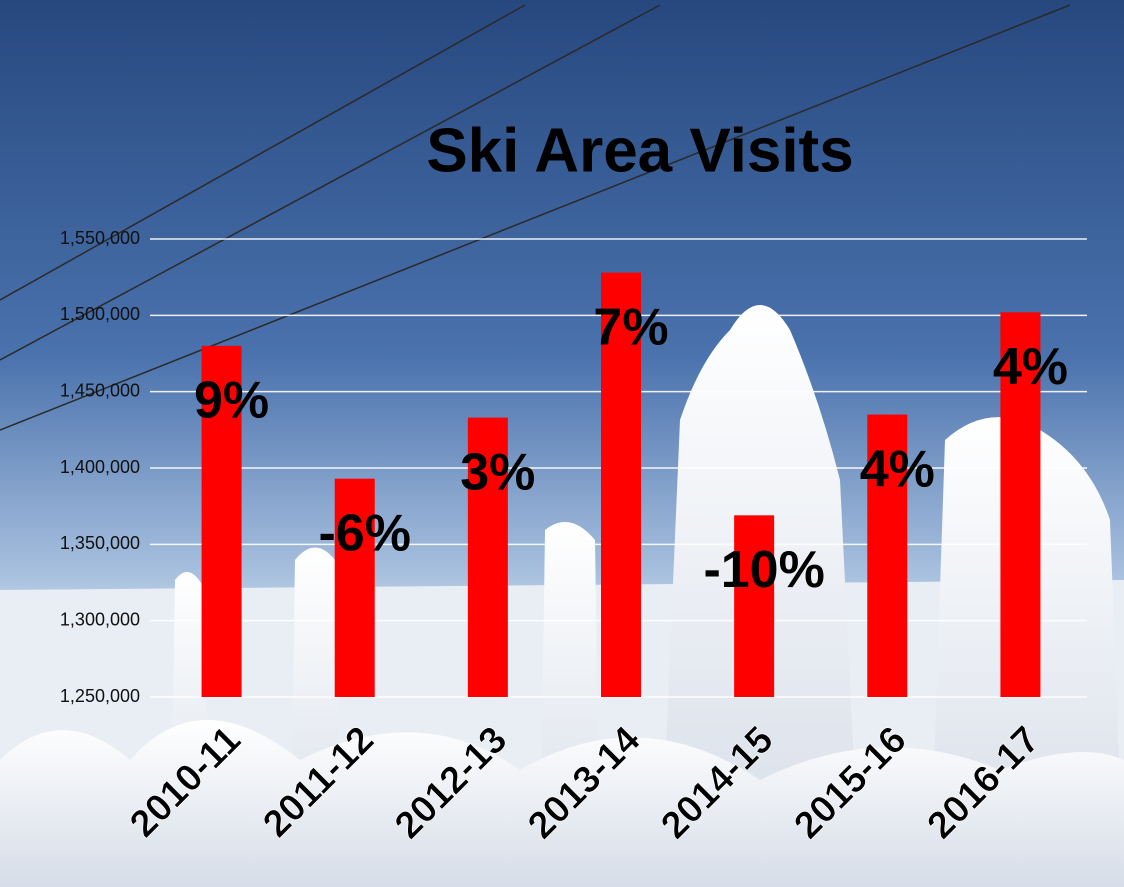  What do you see at coordinates (364, 533) in the screenshot?
I see `annotation: -6%` at bounding box center [364, 533].